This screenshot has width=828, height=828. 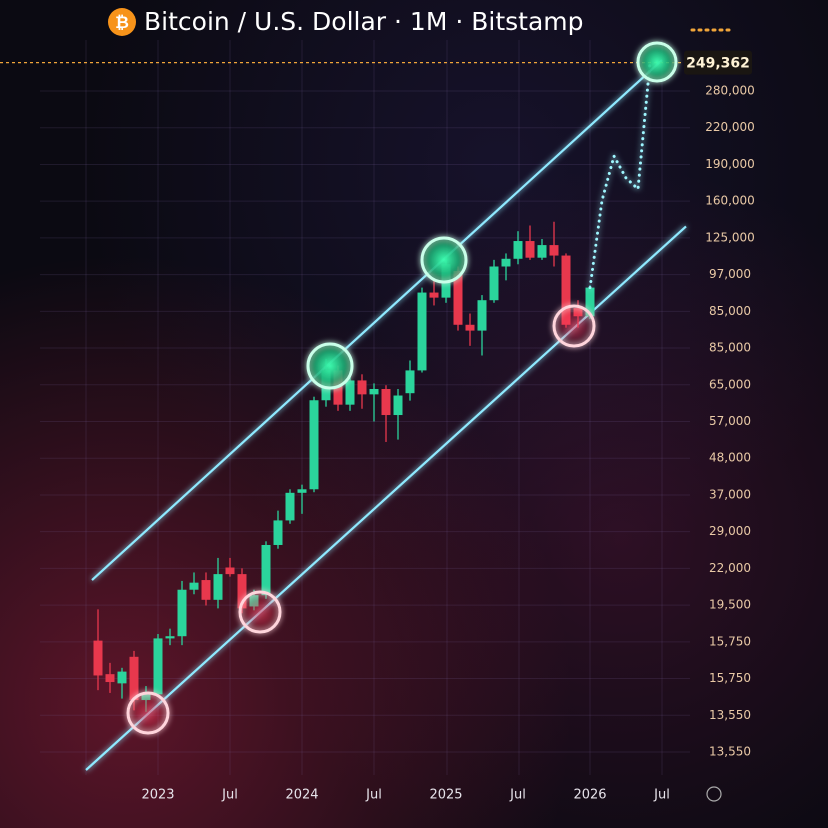 I want to click on y-tick-label: 37,000, so click(x=730, y=494).